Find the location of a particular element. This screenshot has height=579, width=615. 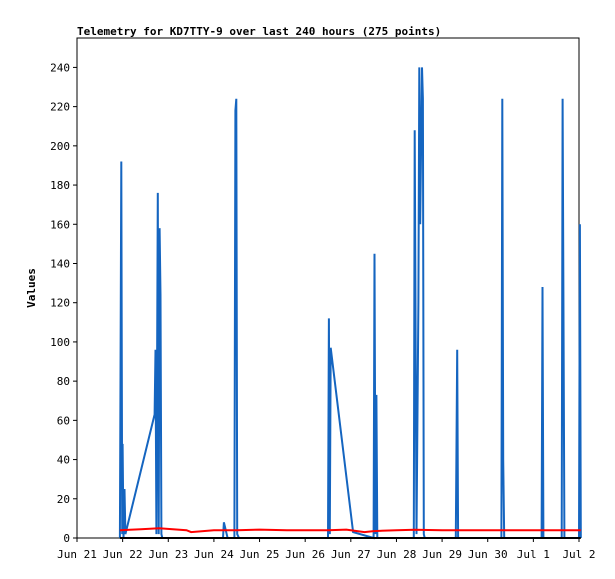

x-tick-label: Jul 1 is located at coordinates (533, 554).